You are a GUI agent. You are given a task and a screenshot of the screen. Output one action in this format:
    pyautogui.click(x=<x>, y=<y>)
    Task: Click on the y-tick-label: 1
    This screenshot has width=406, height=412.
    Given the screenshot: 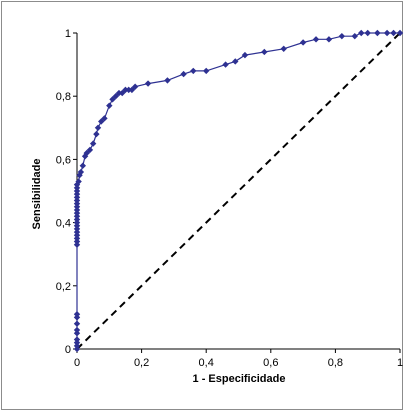 What is the action you would take?
    pyautogui.click(x=68, y=34)
    